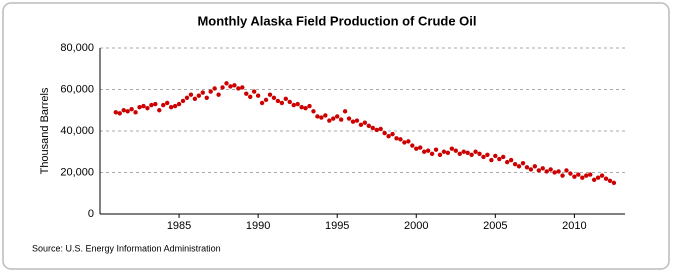 This screenshot has height=280, width=675. Describe the element at coordinates (45, 130) in the screenshot. I see `y-axis-label: Thousand Barrels` at that location.